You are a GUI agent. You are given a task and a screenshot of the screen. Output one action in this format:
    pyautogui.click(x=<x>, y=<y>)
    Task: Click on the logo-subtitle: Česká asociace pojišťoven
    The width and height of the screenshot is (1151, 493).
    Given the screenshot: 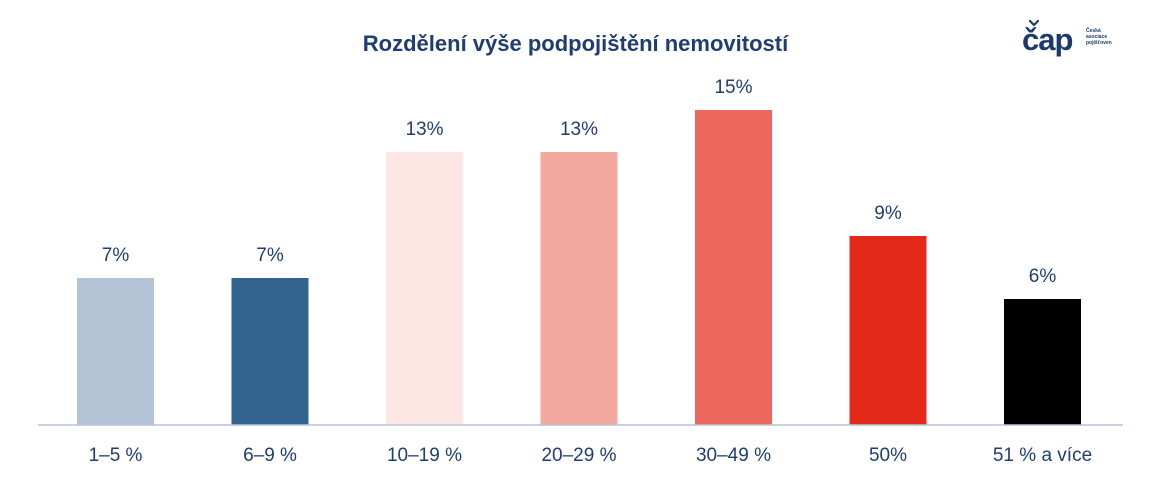 What is the action you would take?
    pyautogui.click(x=1106, y=37)
    